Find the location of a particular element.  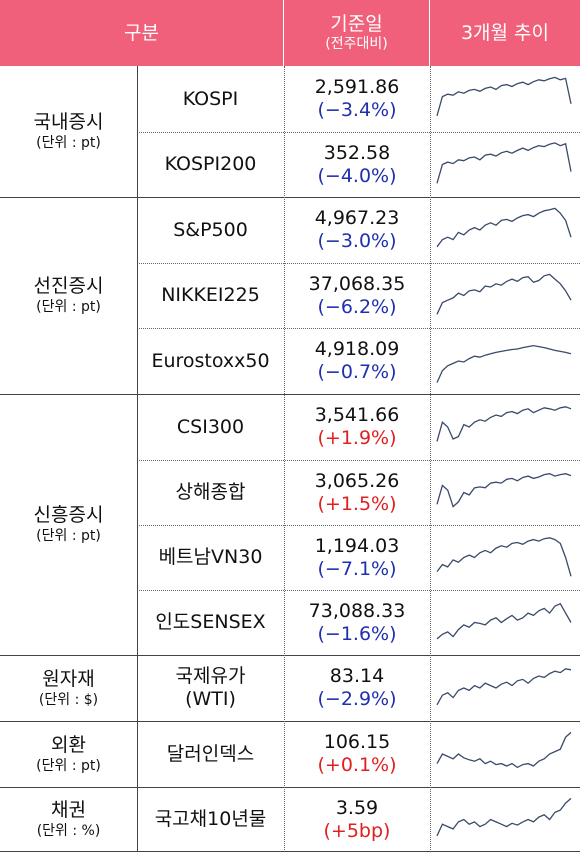

group-cell: 채권 (단위 : %) is located at coordinates (68, 819).